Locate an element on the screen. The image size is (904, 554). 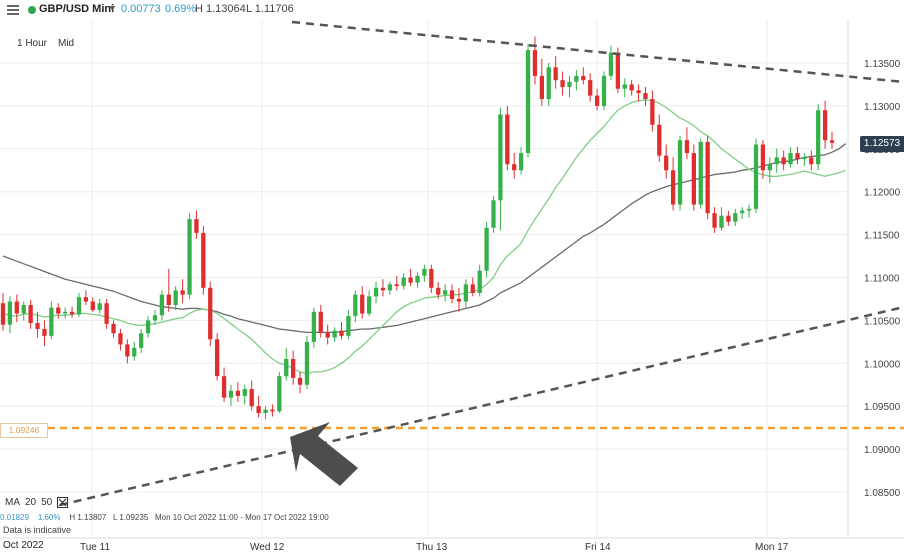
x-tick-label: Fri 14 is located at coordinates (598, 547).